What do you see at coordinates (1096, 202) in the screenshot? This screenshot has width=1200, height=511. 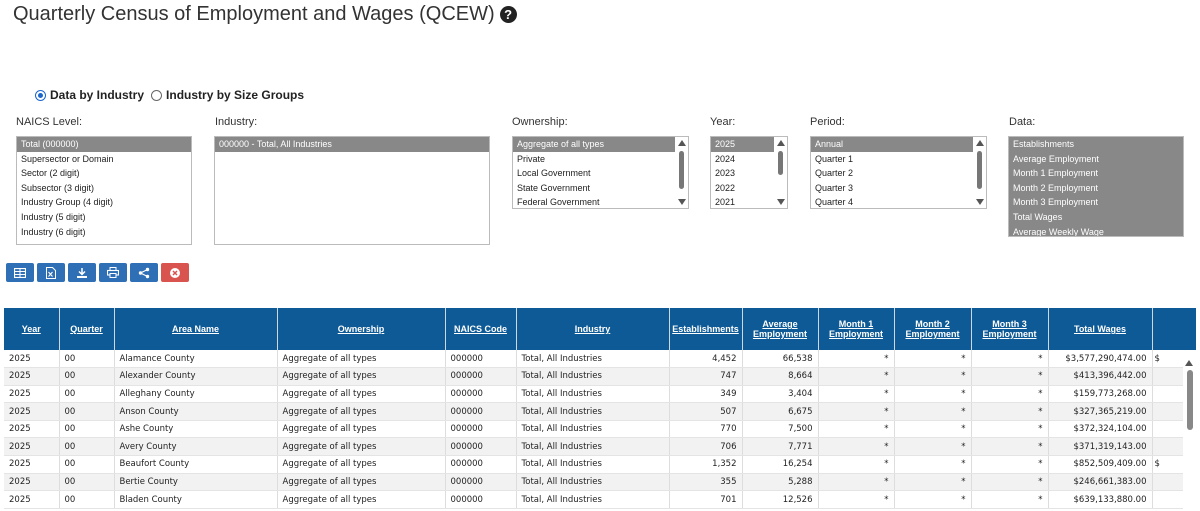 I see `data-option: Month 3 Employment` at bounding box center [1096, 202].